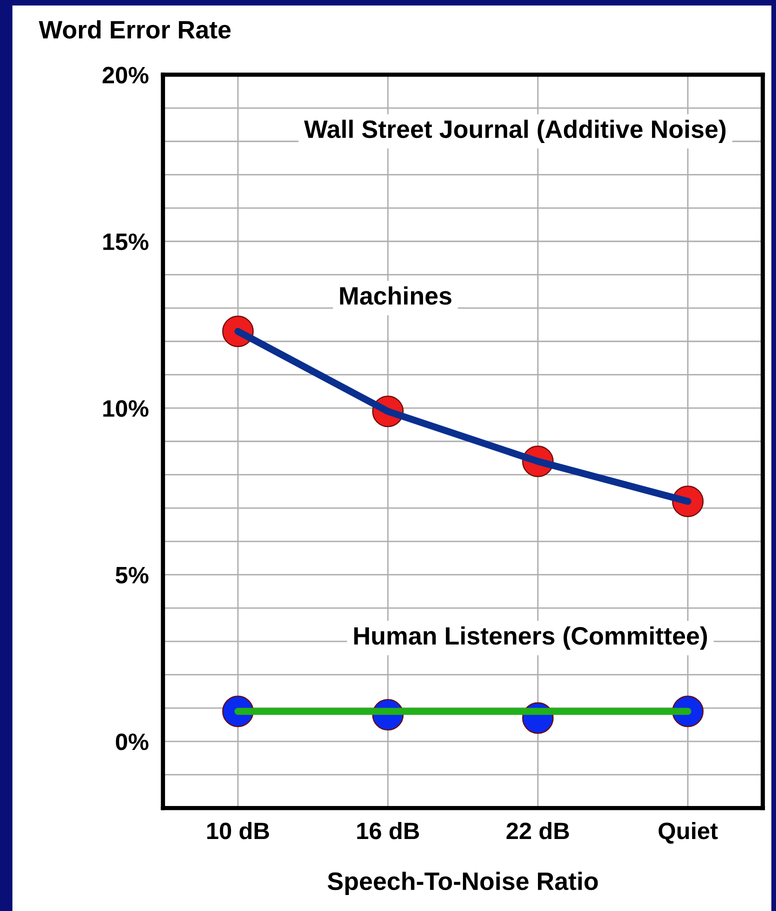 The height and width of the screenshot is (911, 776). What do you see at coordinates (125, 408) in the screenshot?
I see `y-tick-label: 10%` at bounding box center [125, 408].